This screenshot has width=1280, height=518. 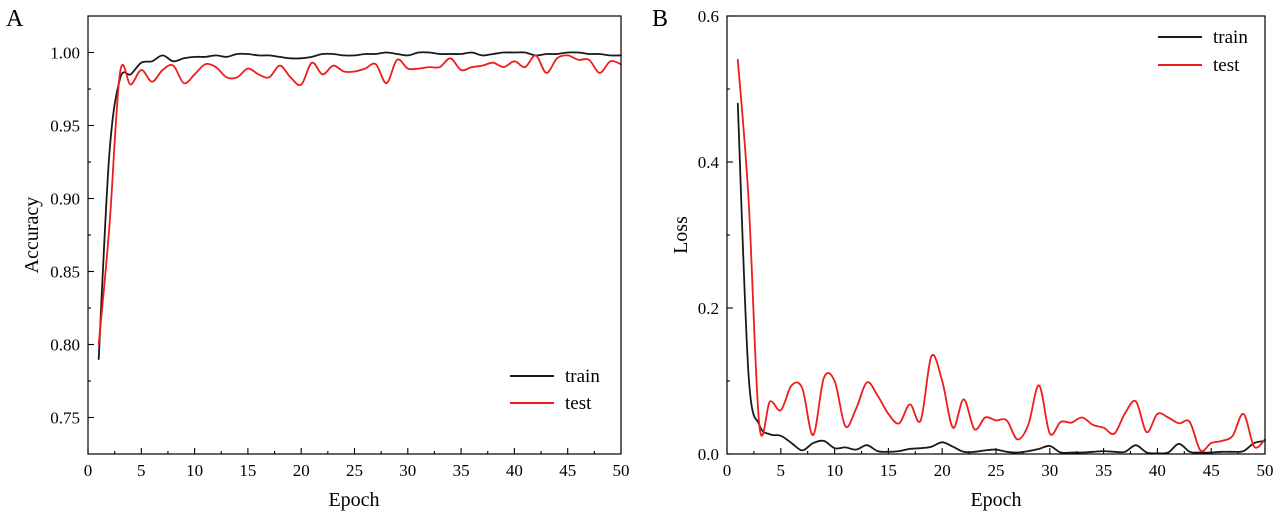 I want to click on x-tick-label-a: 20, so click(x=301, y=470).